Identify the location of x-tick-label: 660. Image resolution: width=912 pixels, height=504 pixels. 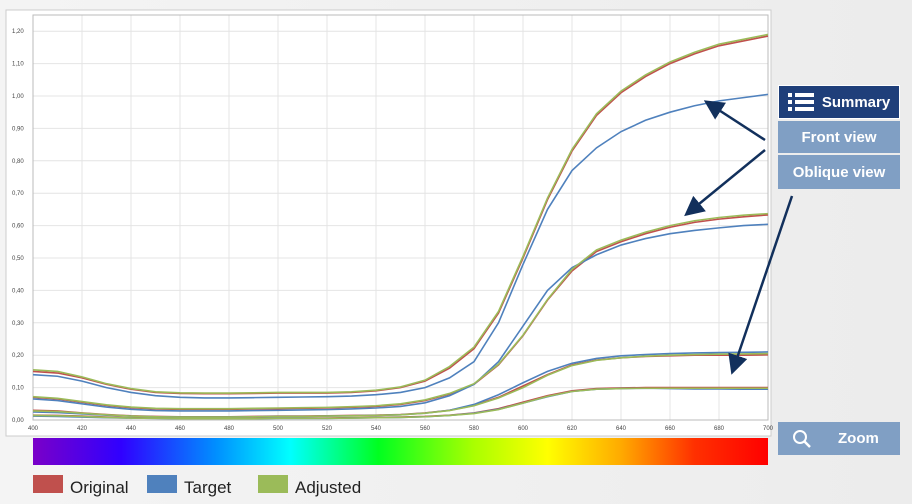
(670, 429).